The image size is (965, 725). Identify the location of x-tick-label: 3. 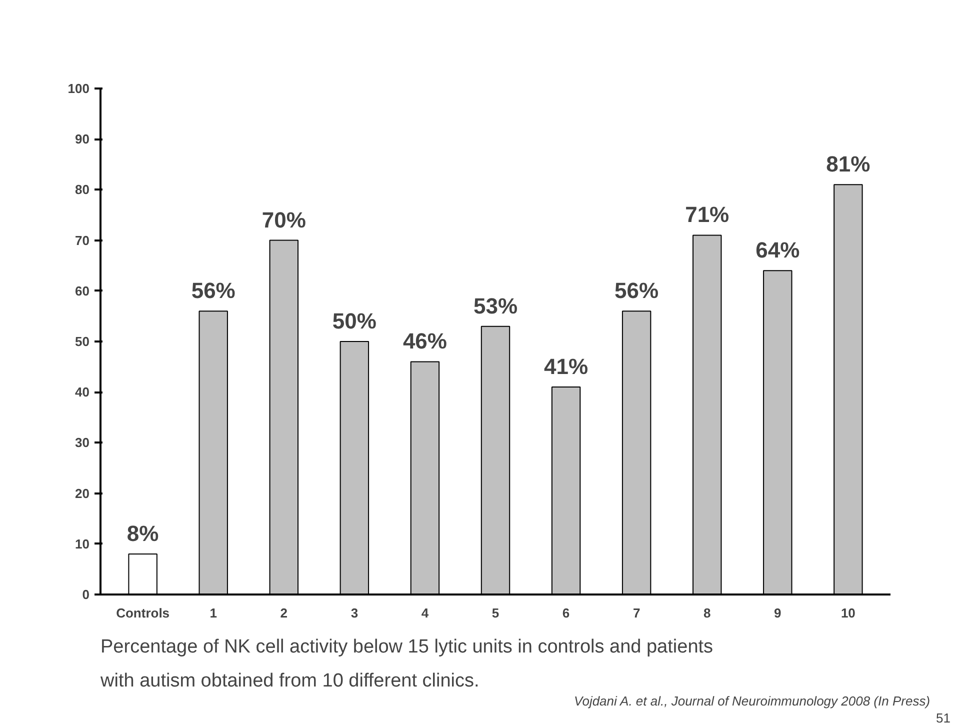
(354, 613).